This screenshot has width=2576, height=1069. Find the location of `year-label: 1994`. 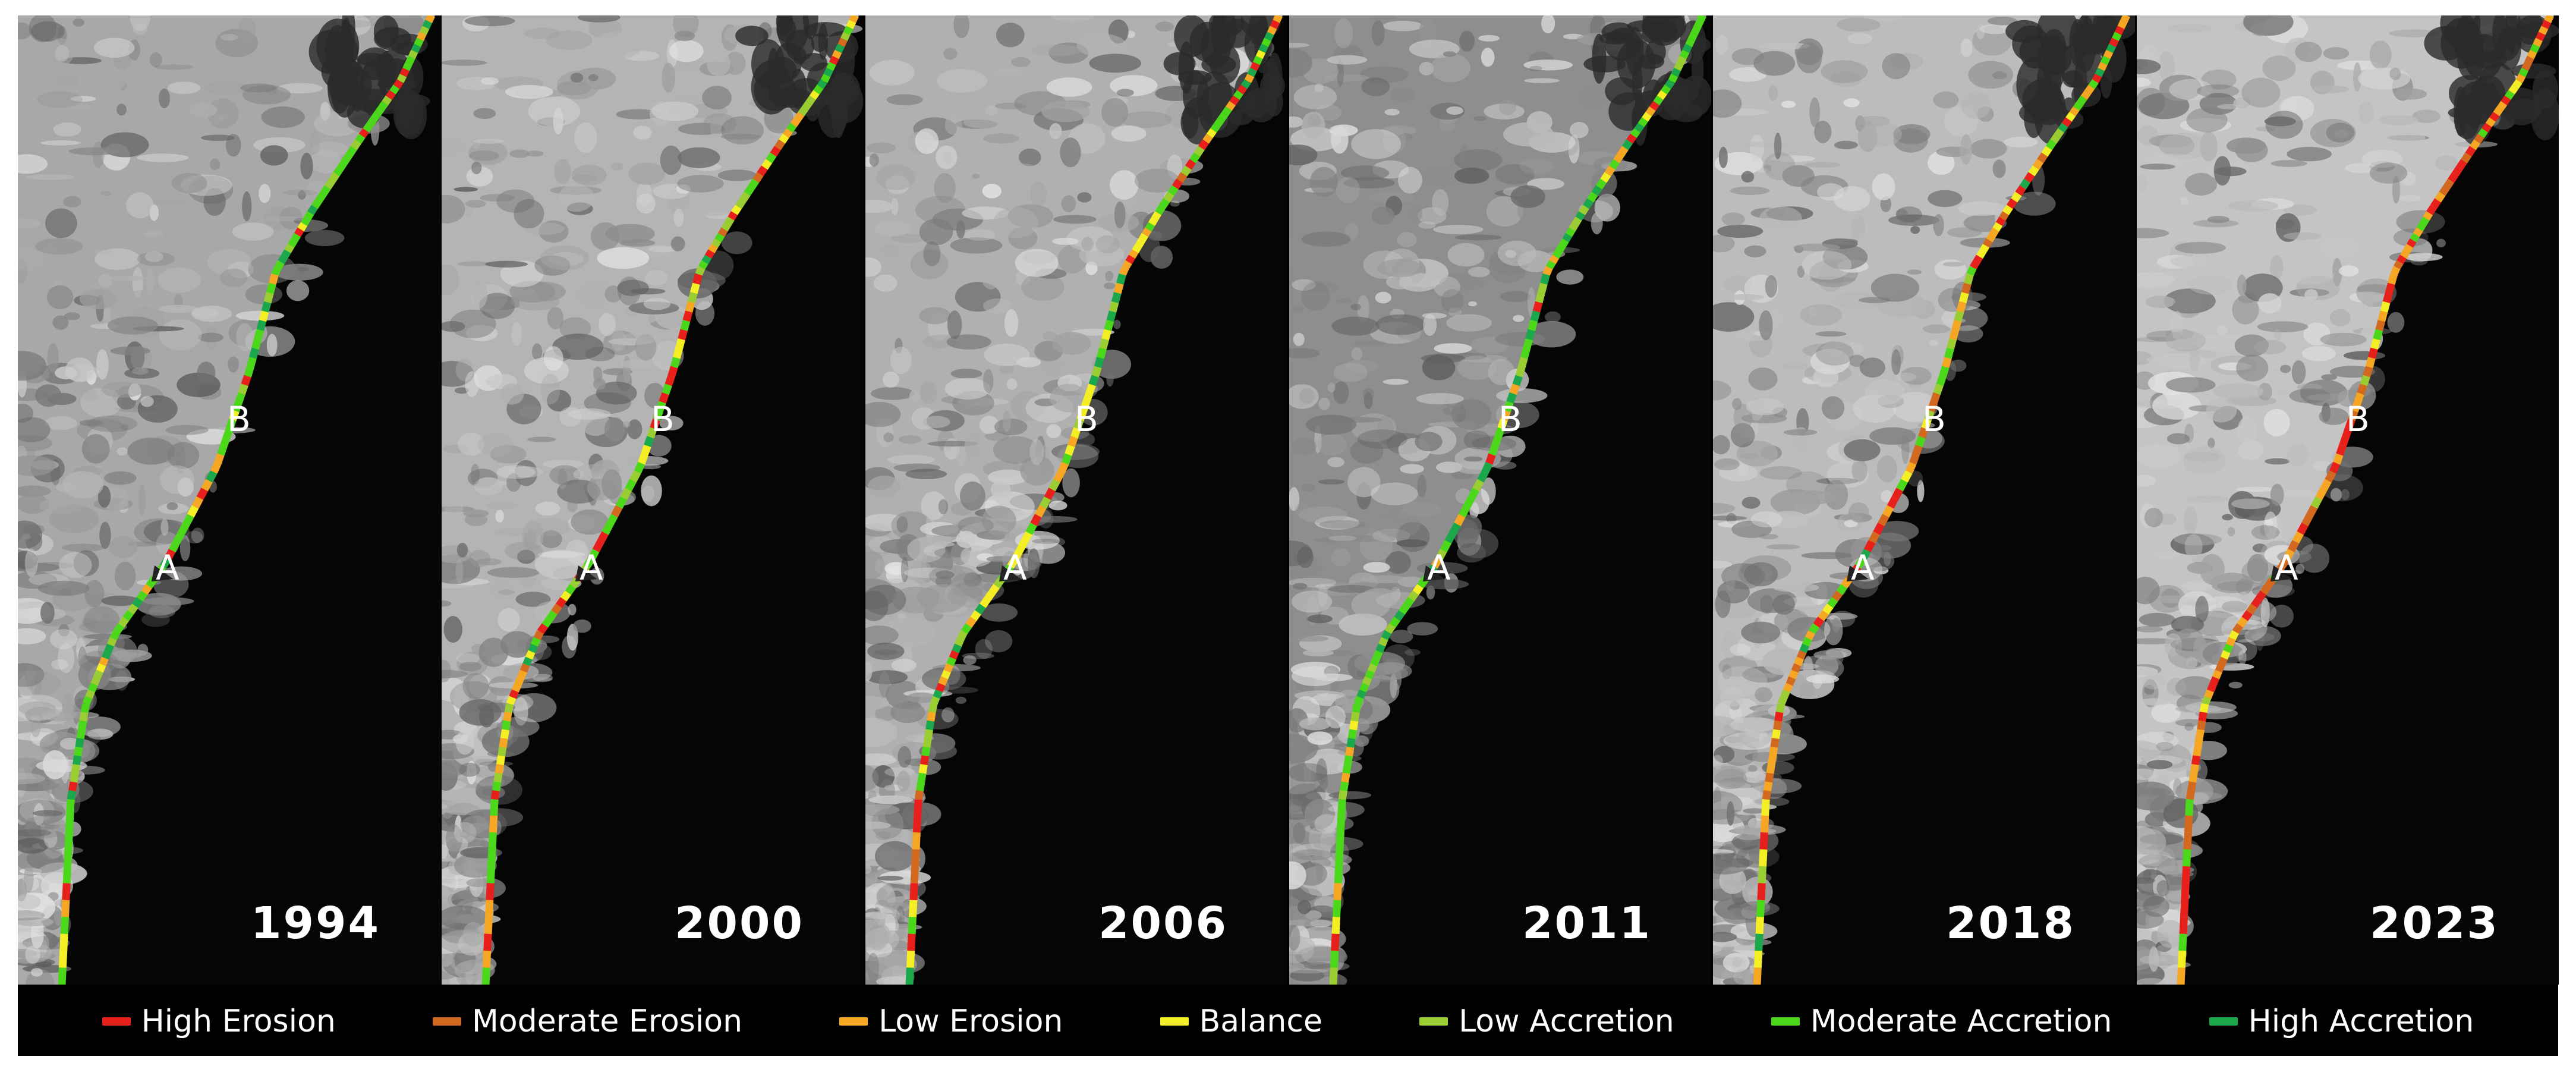

year-label: 1994 is located at coordinates (316, 923).